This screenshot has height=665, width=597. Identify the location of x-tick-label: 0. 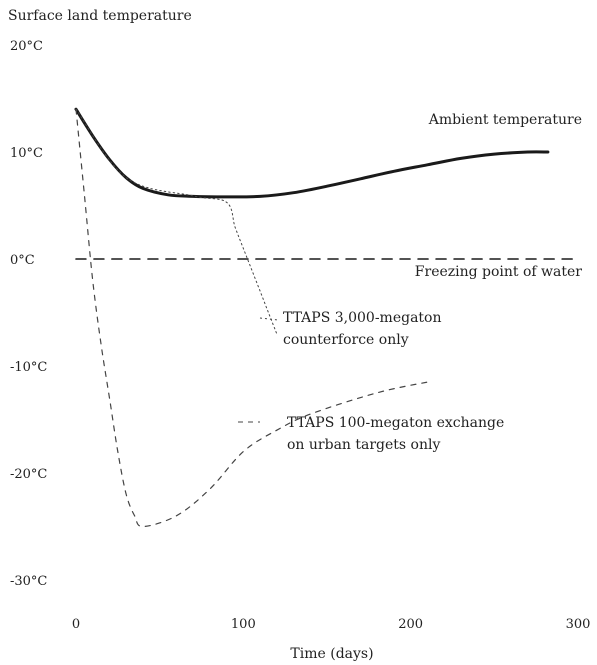
(76, 624).